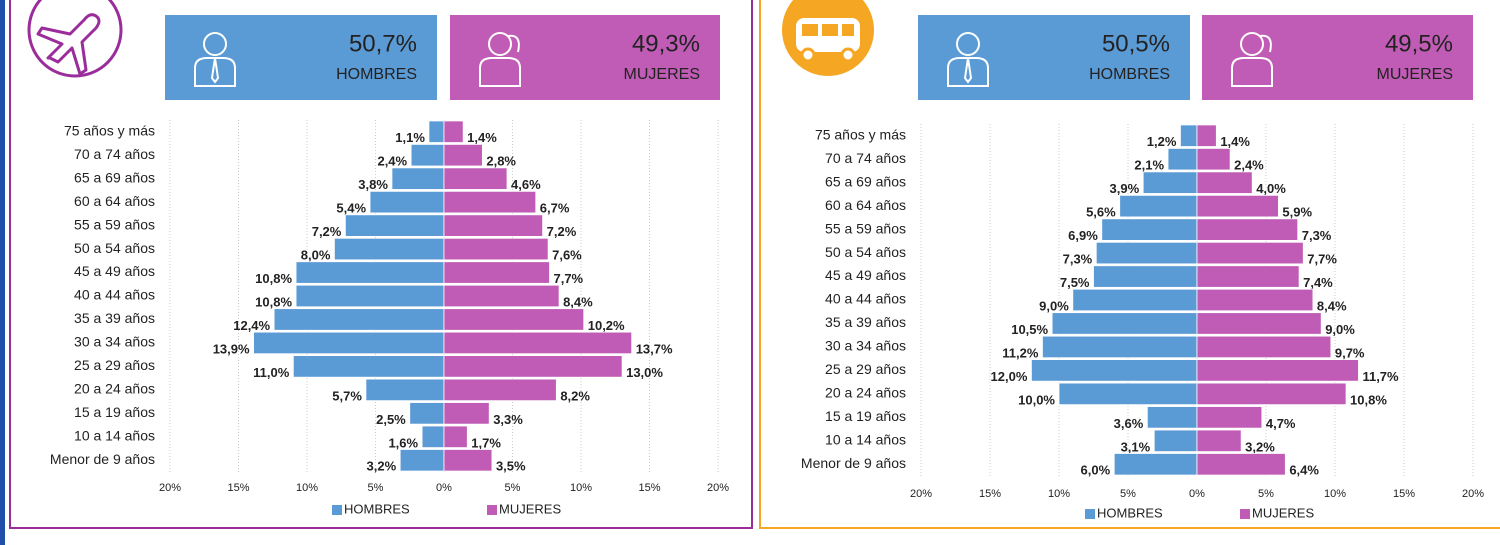 This screenshot has width=1500, height=545. What do you see at coordinates (231, 348) in the screenshot?
I see `data-label: 13,9%` at bounding box center [231, 348].